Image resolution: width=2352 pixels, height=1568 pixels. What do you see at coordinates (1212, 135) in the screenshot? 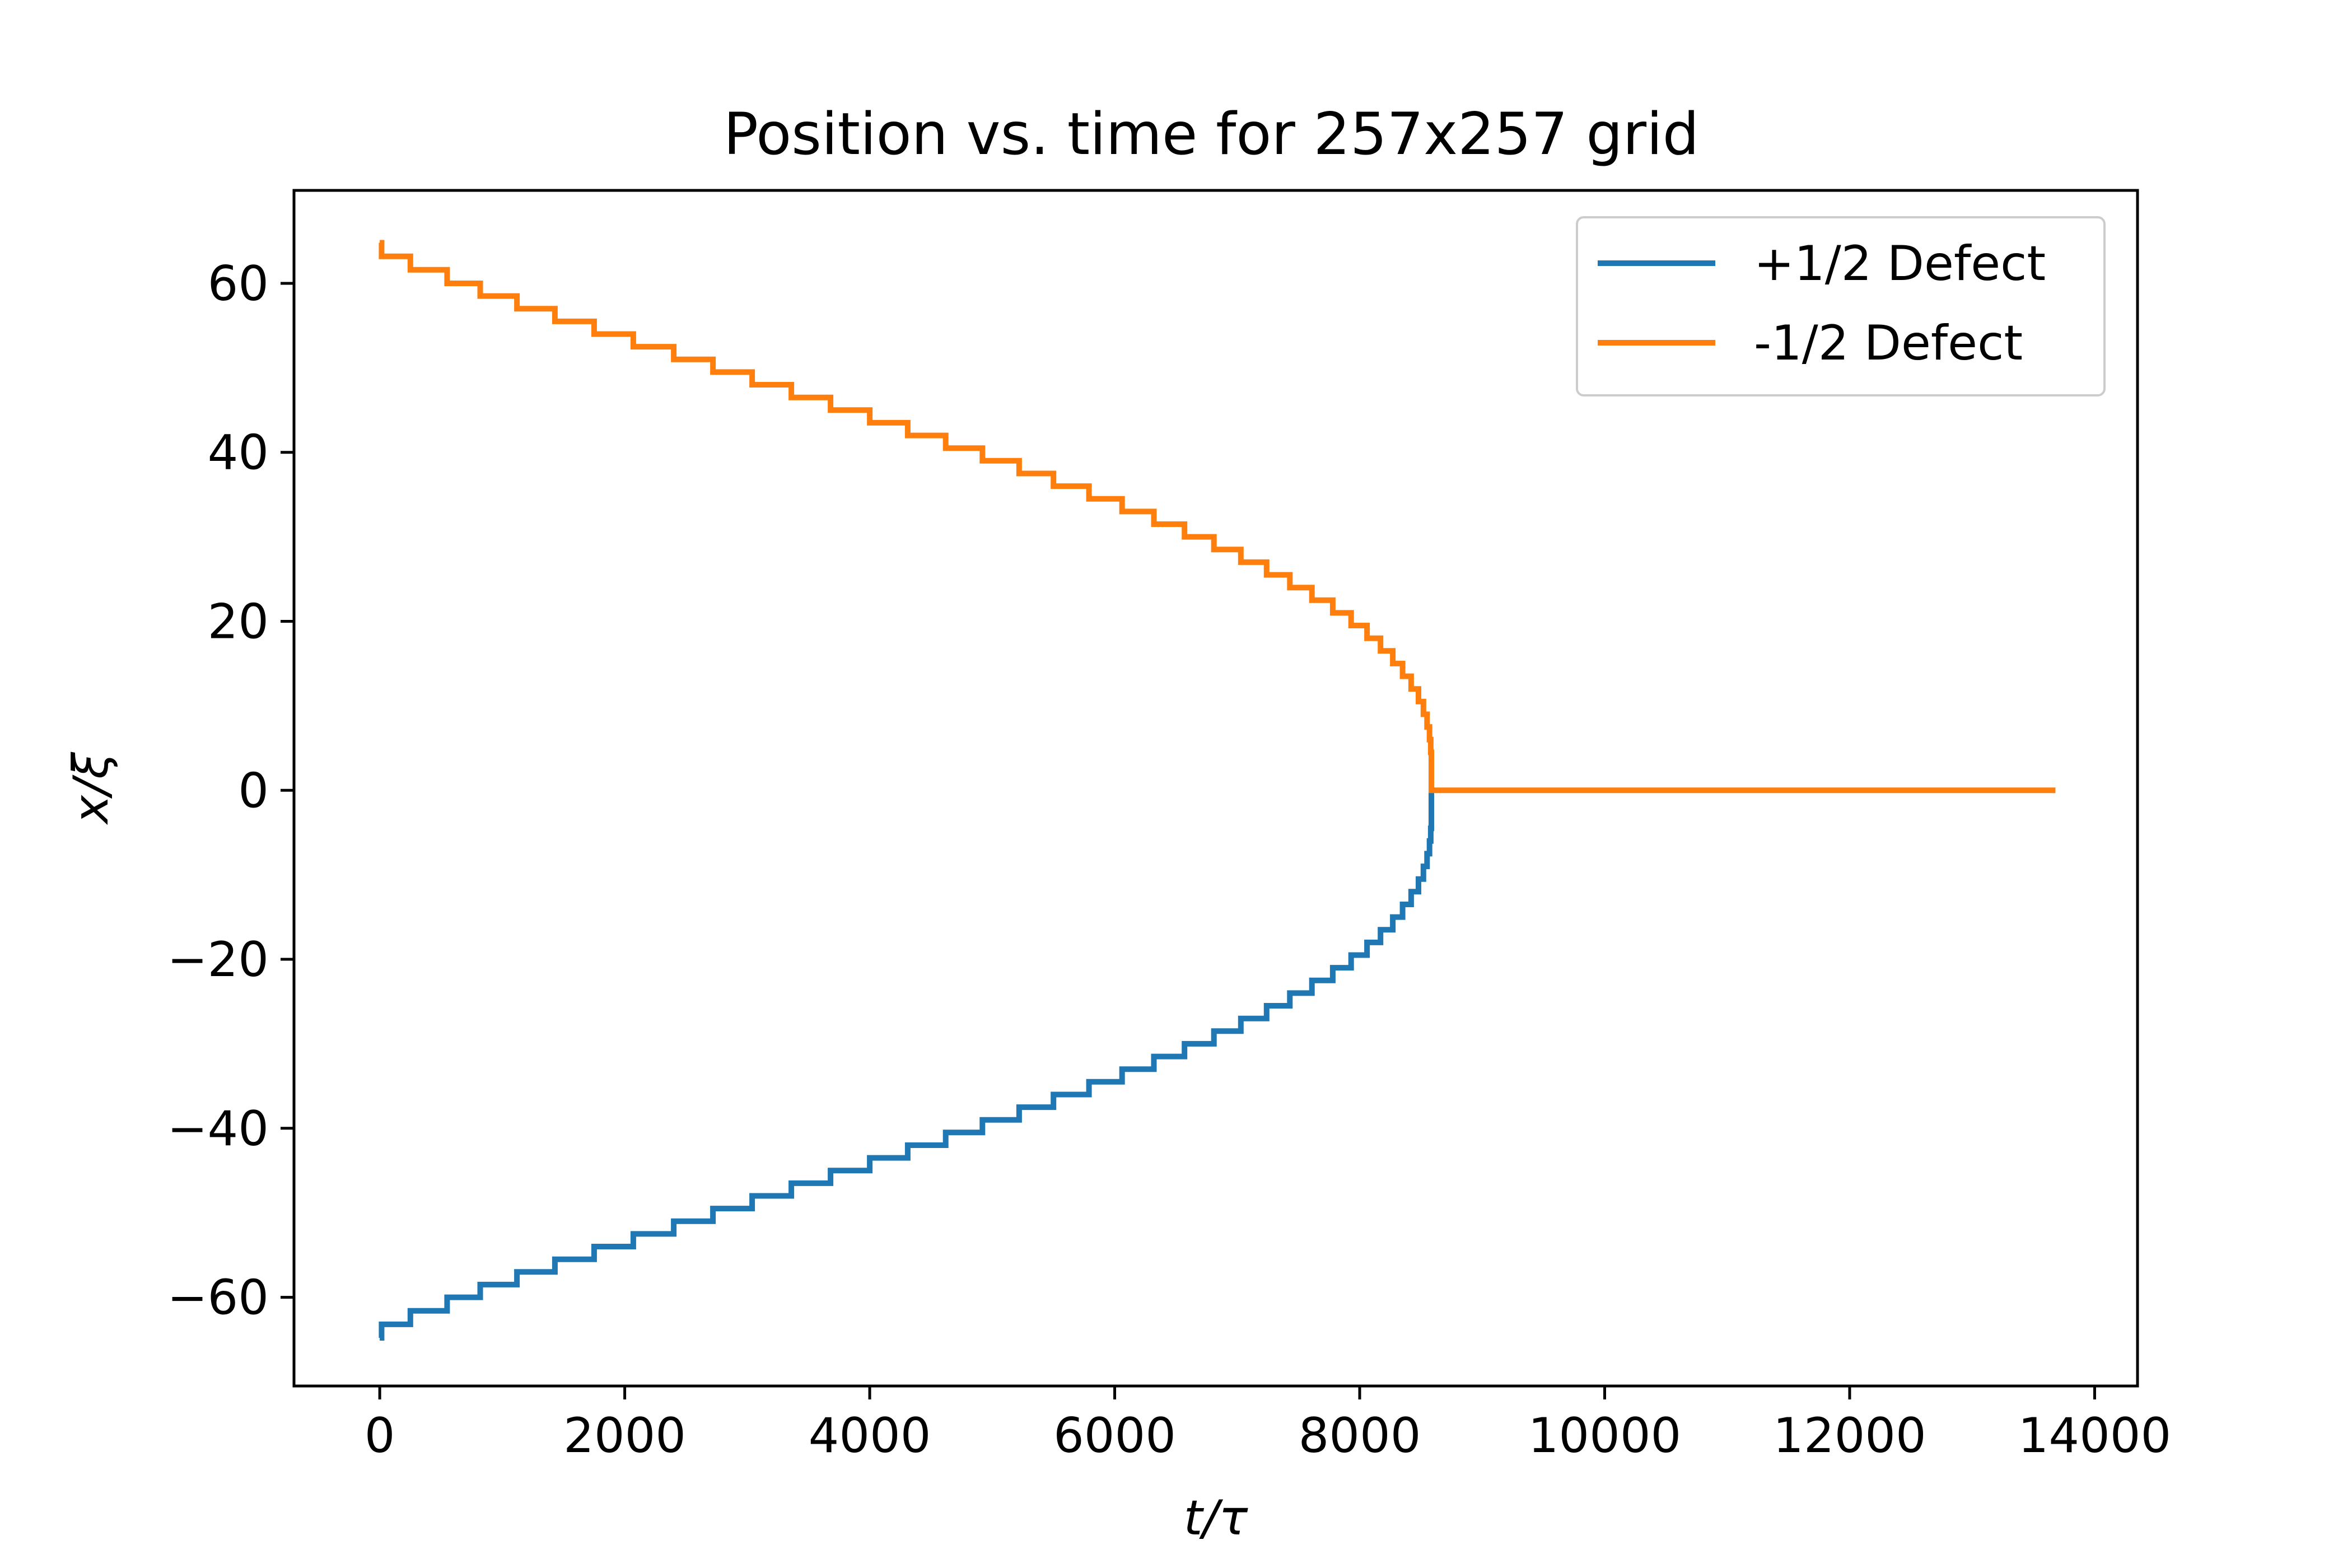
I see `chart-title: Position vs. time for 257x257 grid` at bounding box center [1212, 135].